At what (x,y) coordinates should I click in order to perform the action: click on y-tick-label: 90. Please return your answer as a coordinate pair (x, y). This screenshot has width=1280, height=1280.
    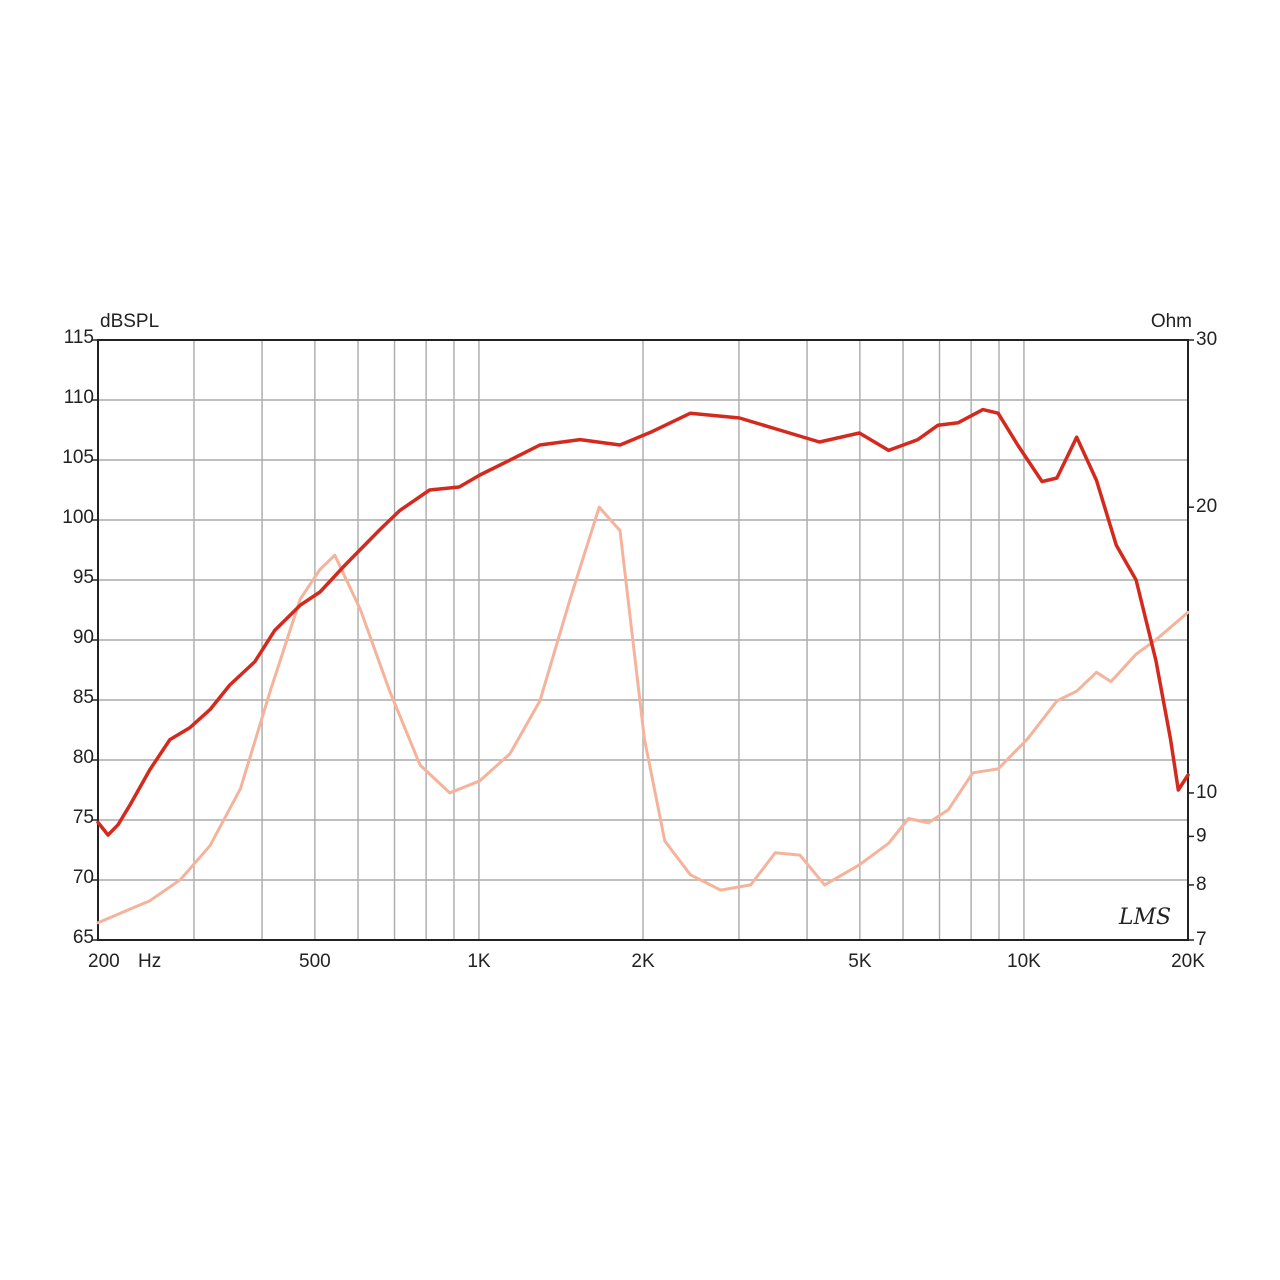
    Looking at the image, I should click on (83, 637).